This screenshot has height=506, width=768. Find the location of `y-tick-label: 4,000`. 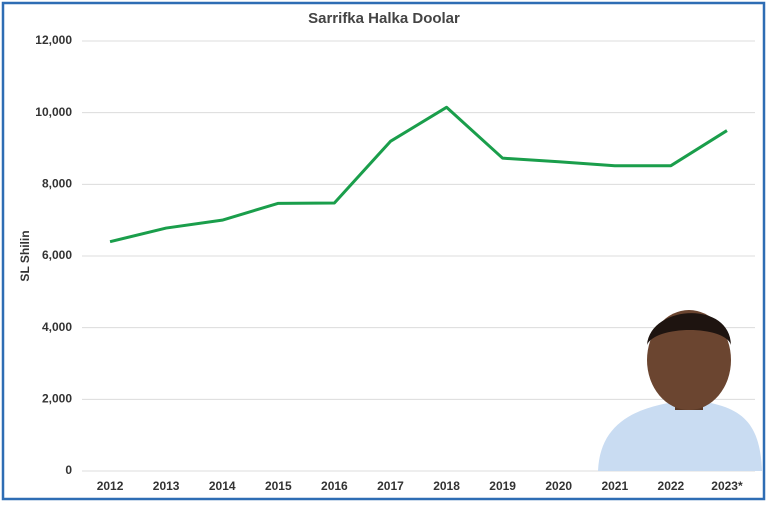

y-tick-label: 4,000 is located at coordinates (57, 327).